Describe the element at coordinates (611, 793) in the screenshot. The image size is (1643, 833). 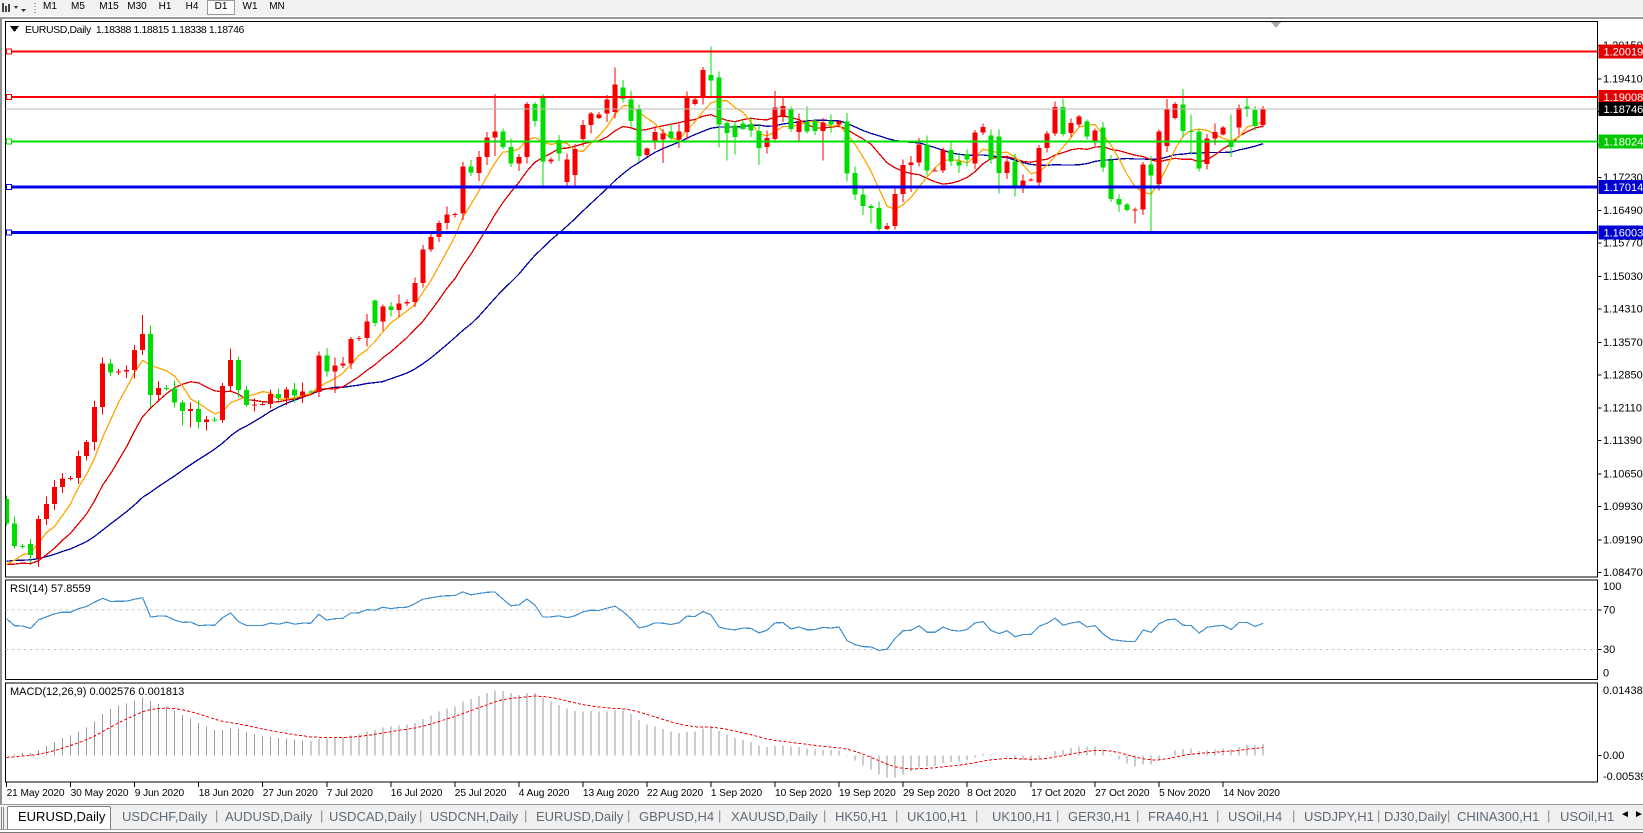
I see `svg-text: 13 Aug 2020` at that location.